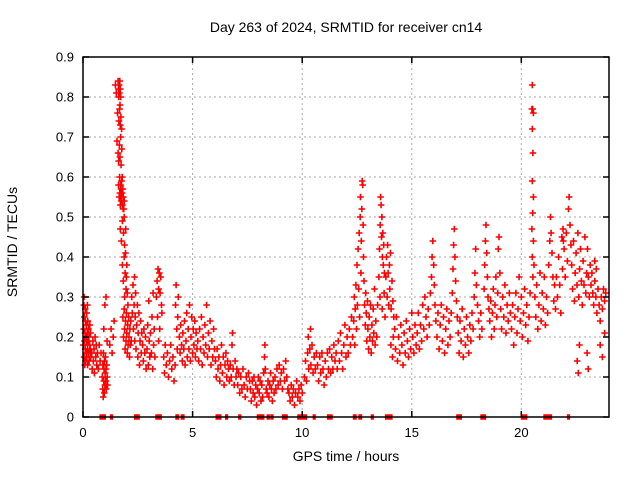  What do you see at coordinates (335, 417) in the screenshot?
I see `zero-value-markers` at bounding box center [335, 417].